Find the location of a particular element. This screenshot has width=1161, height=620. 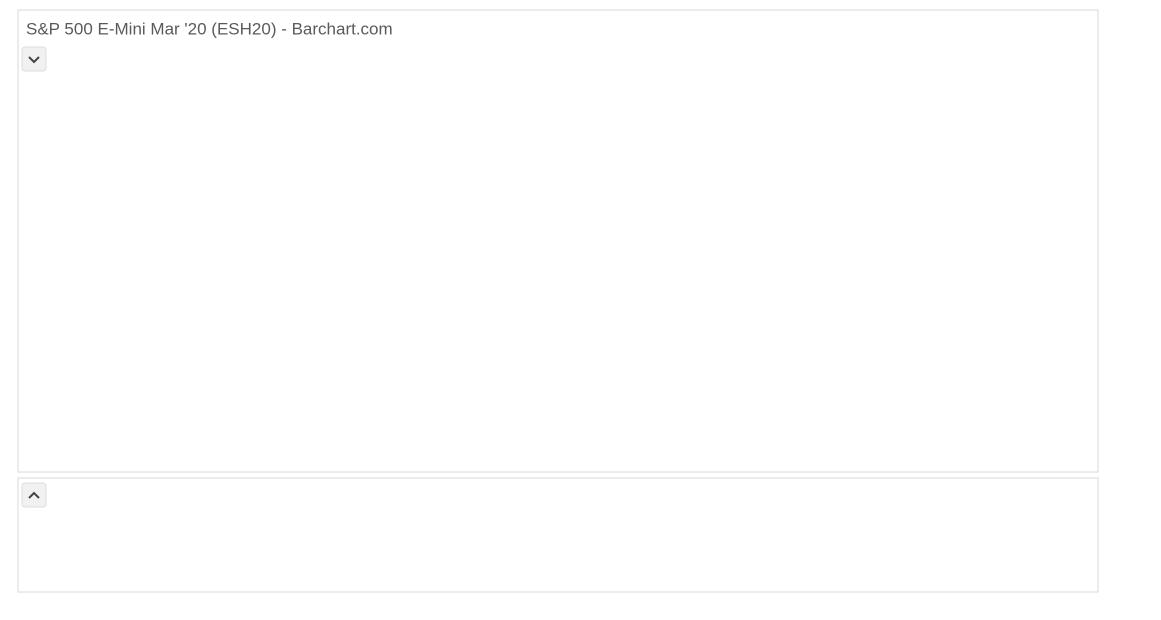

chevron-down is located at coordinates (34, 60).